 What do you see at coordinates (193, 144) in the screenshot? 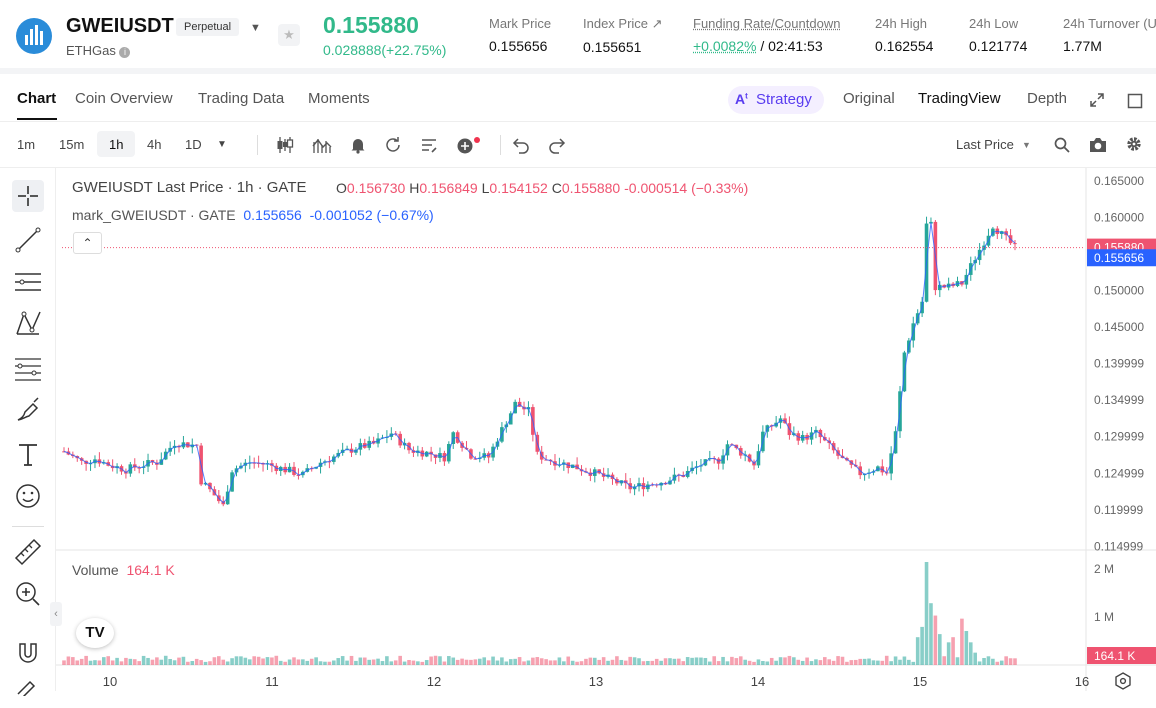
I see `interval-1d: 1D` at bounding box center [193, 144].